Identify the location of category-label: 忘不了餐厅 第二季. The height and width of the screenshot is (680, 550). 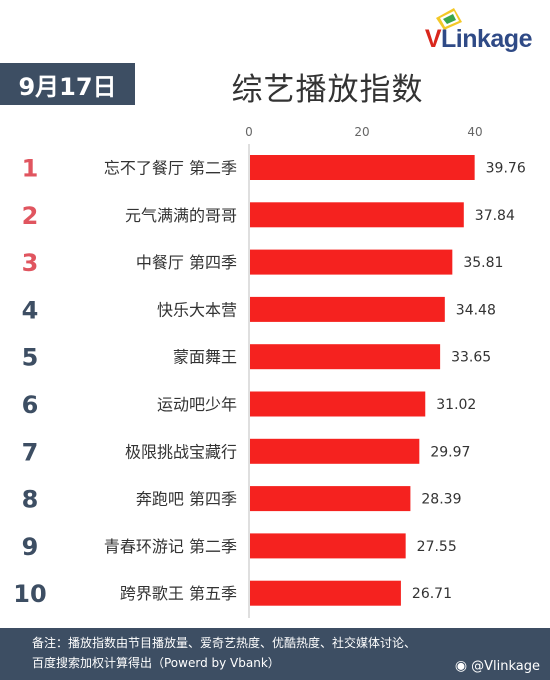
(170, 168).